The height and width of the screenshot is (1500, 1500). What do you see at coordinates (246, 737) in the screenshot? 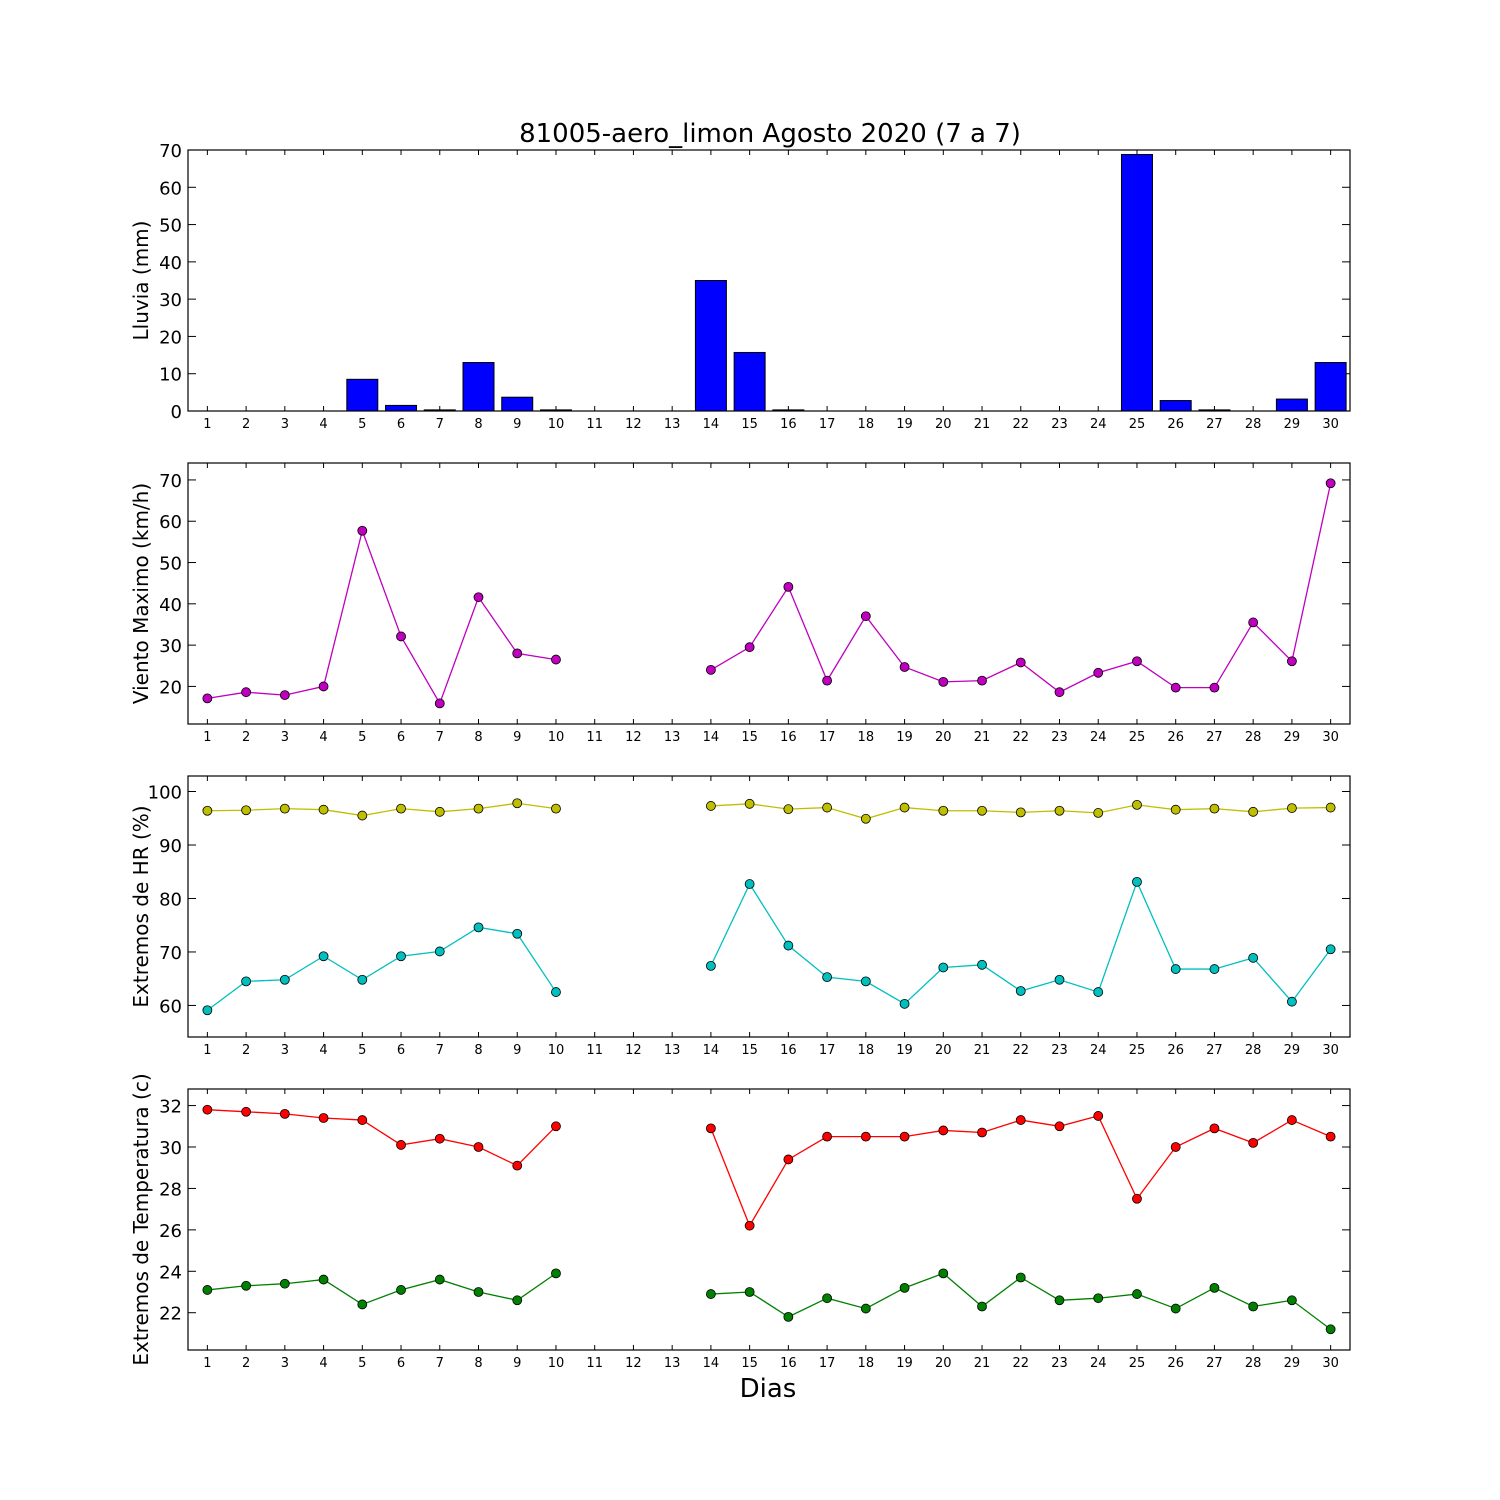
I see `x-tick-label: 2` at bounding box center [246, 737].